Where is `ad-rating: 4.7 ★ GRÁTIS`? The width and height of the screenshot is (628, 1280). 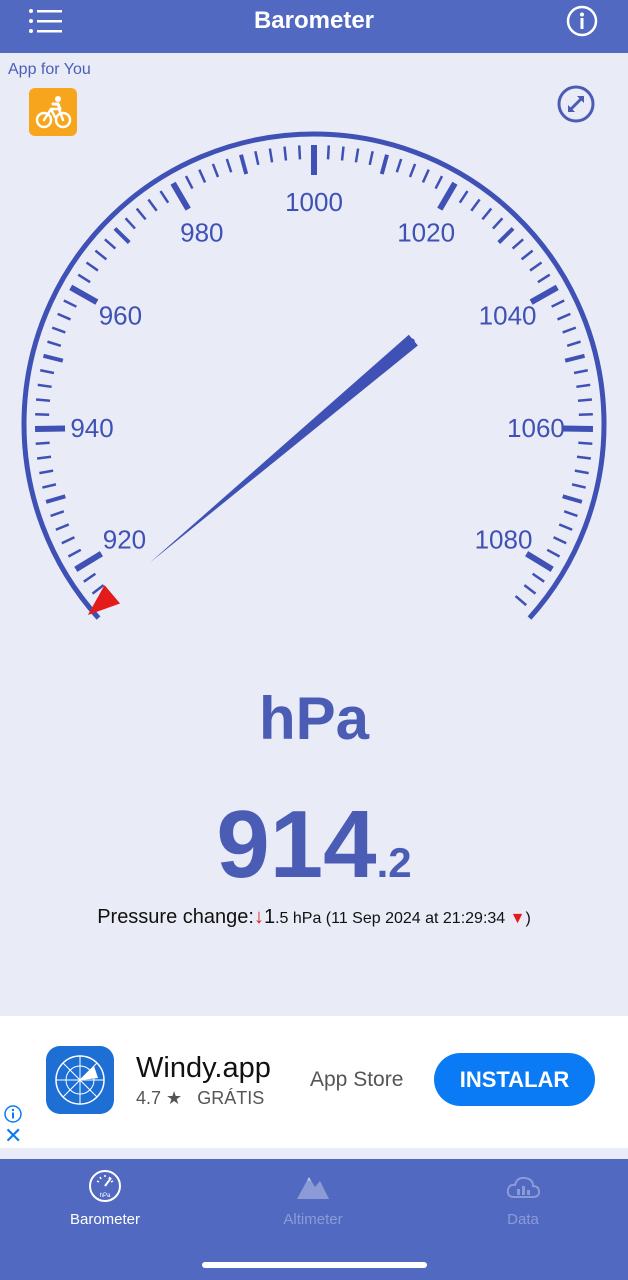 ad-rating: 4.7 ★ GRÁTIS is located at coordinates (200, 1098).